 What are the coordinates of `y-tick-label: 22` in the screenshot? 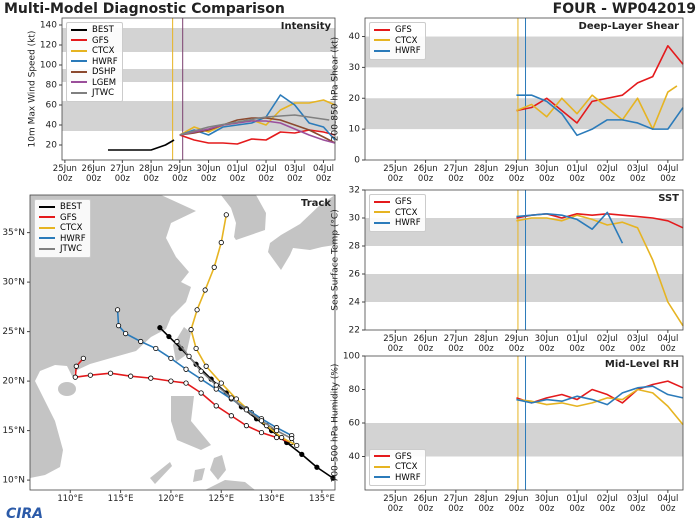 It's located at (354, 331).